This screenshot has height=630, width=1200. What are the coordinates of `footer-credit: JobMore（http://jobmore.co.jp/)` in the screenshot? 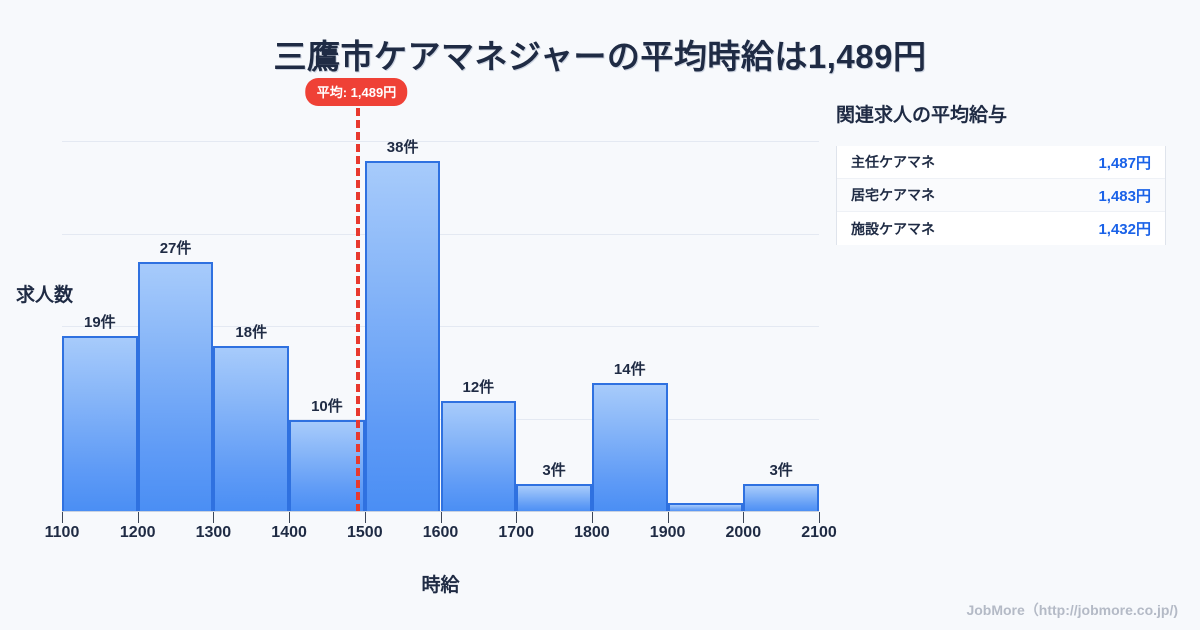 It's located at (1072, 610).